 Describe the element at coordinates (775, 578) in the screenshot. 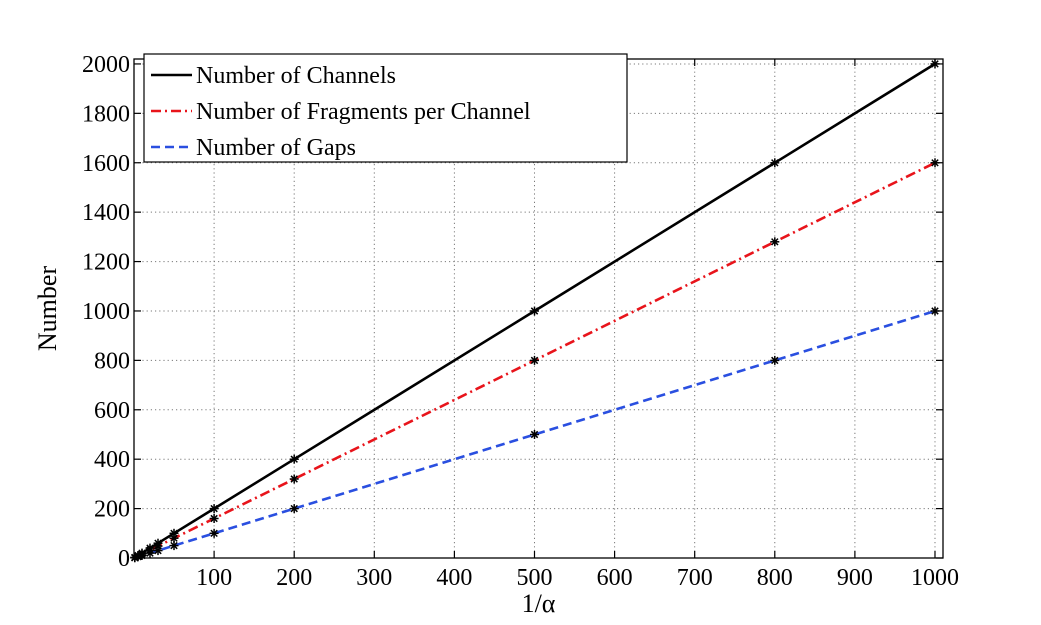

I see `x-tick-label: 800` at that location.